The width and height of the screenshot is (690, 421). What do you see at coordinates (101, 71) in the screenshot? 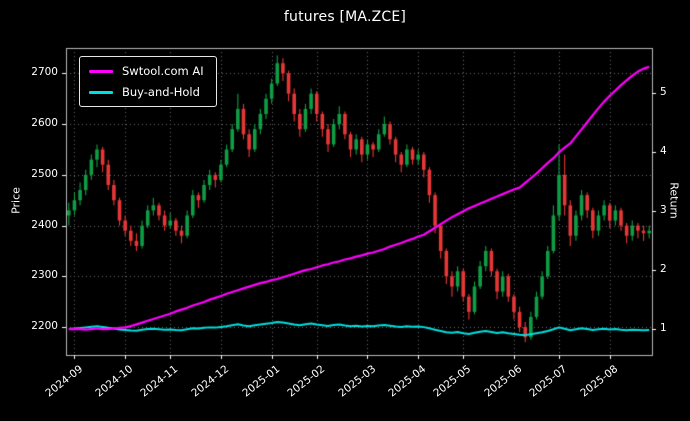
I see `ai-line-swatch-icon` at bounding box center [101, 71].